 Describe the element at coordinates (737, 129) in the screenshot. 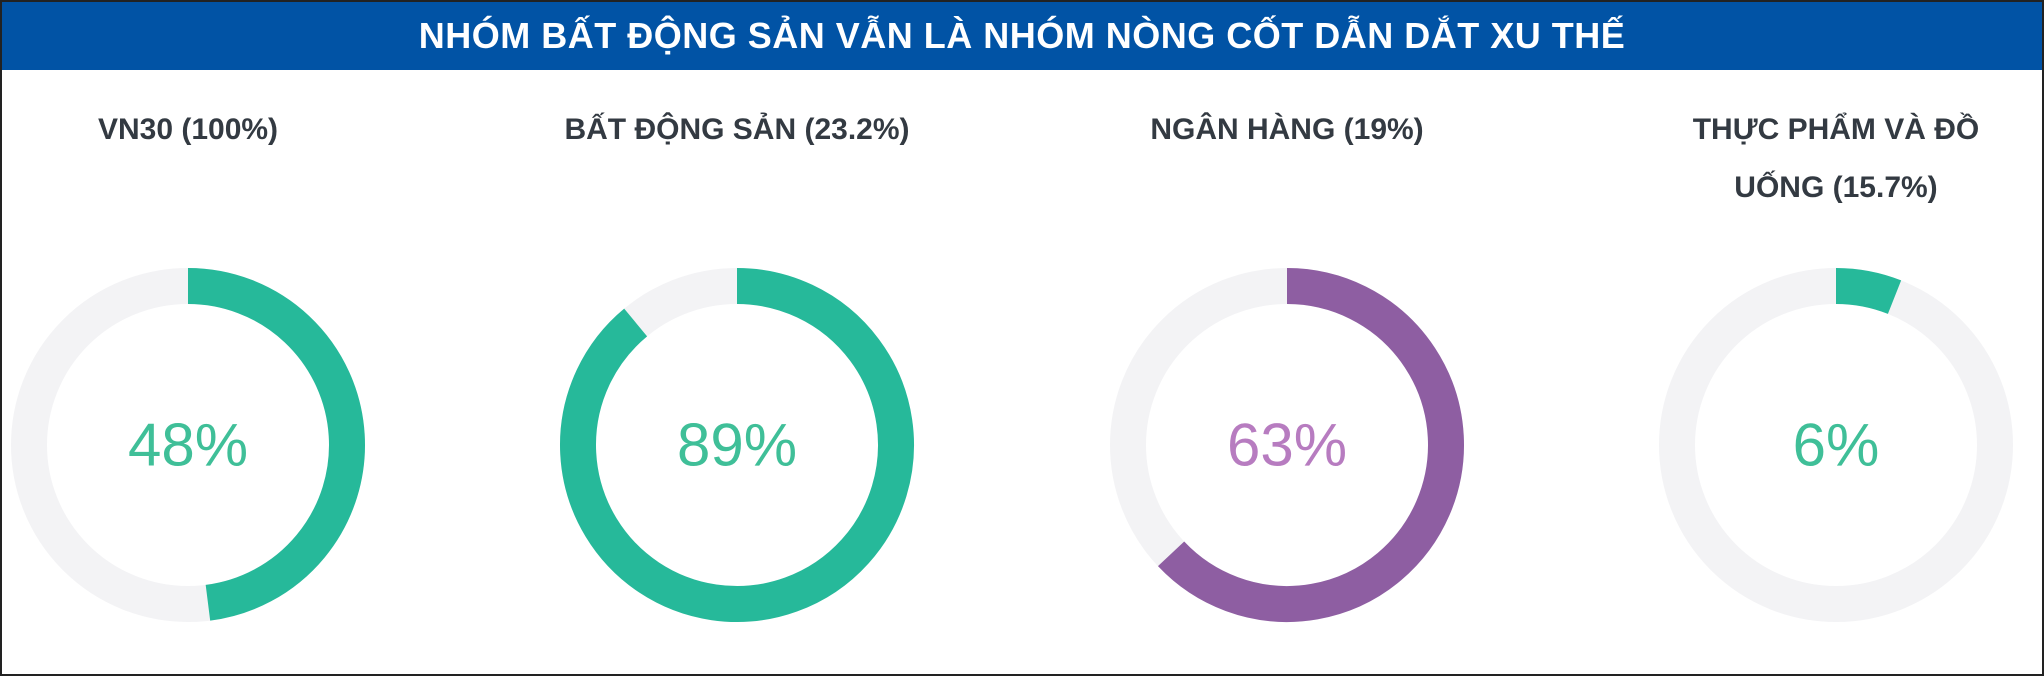

I see `chart-title: BẤT ĐỘNG SẢN (23.2%)` at that location.